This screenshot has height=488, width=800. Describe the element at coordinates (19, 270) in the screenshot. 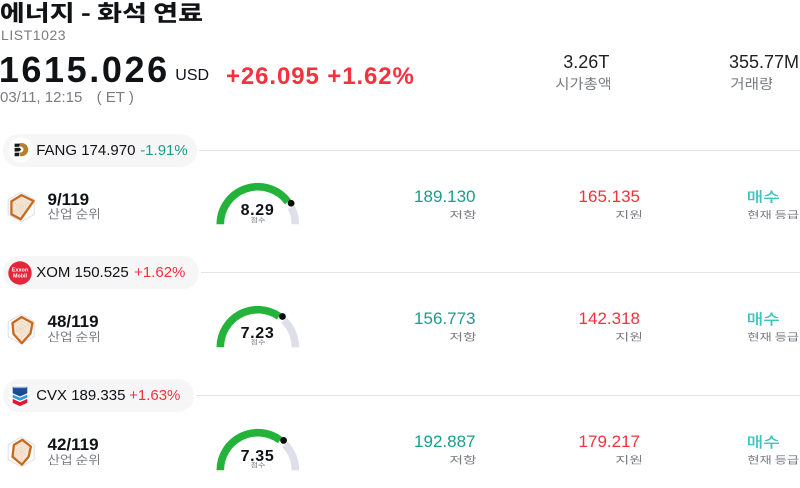

I see `svg-text: Exxon` at that location.